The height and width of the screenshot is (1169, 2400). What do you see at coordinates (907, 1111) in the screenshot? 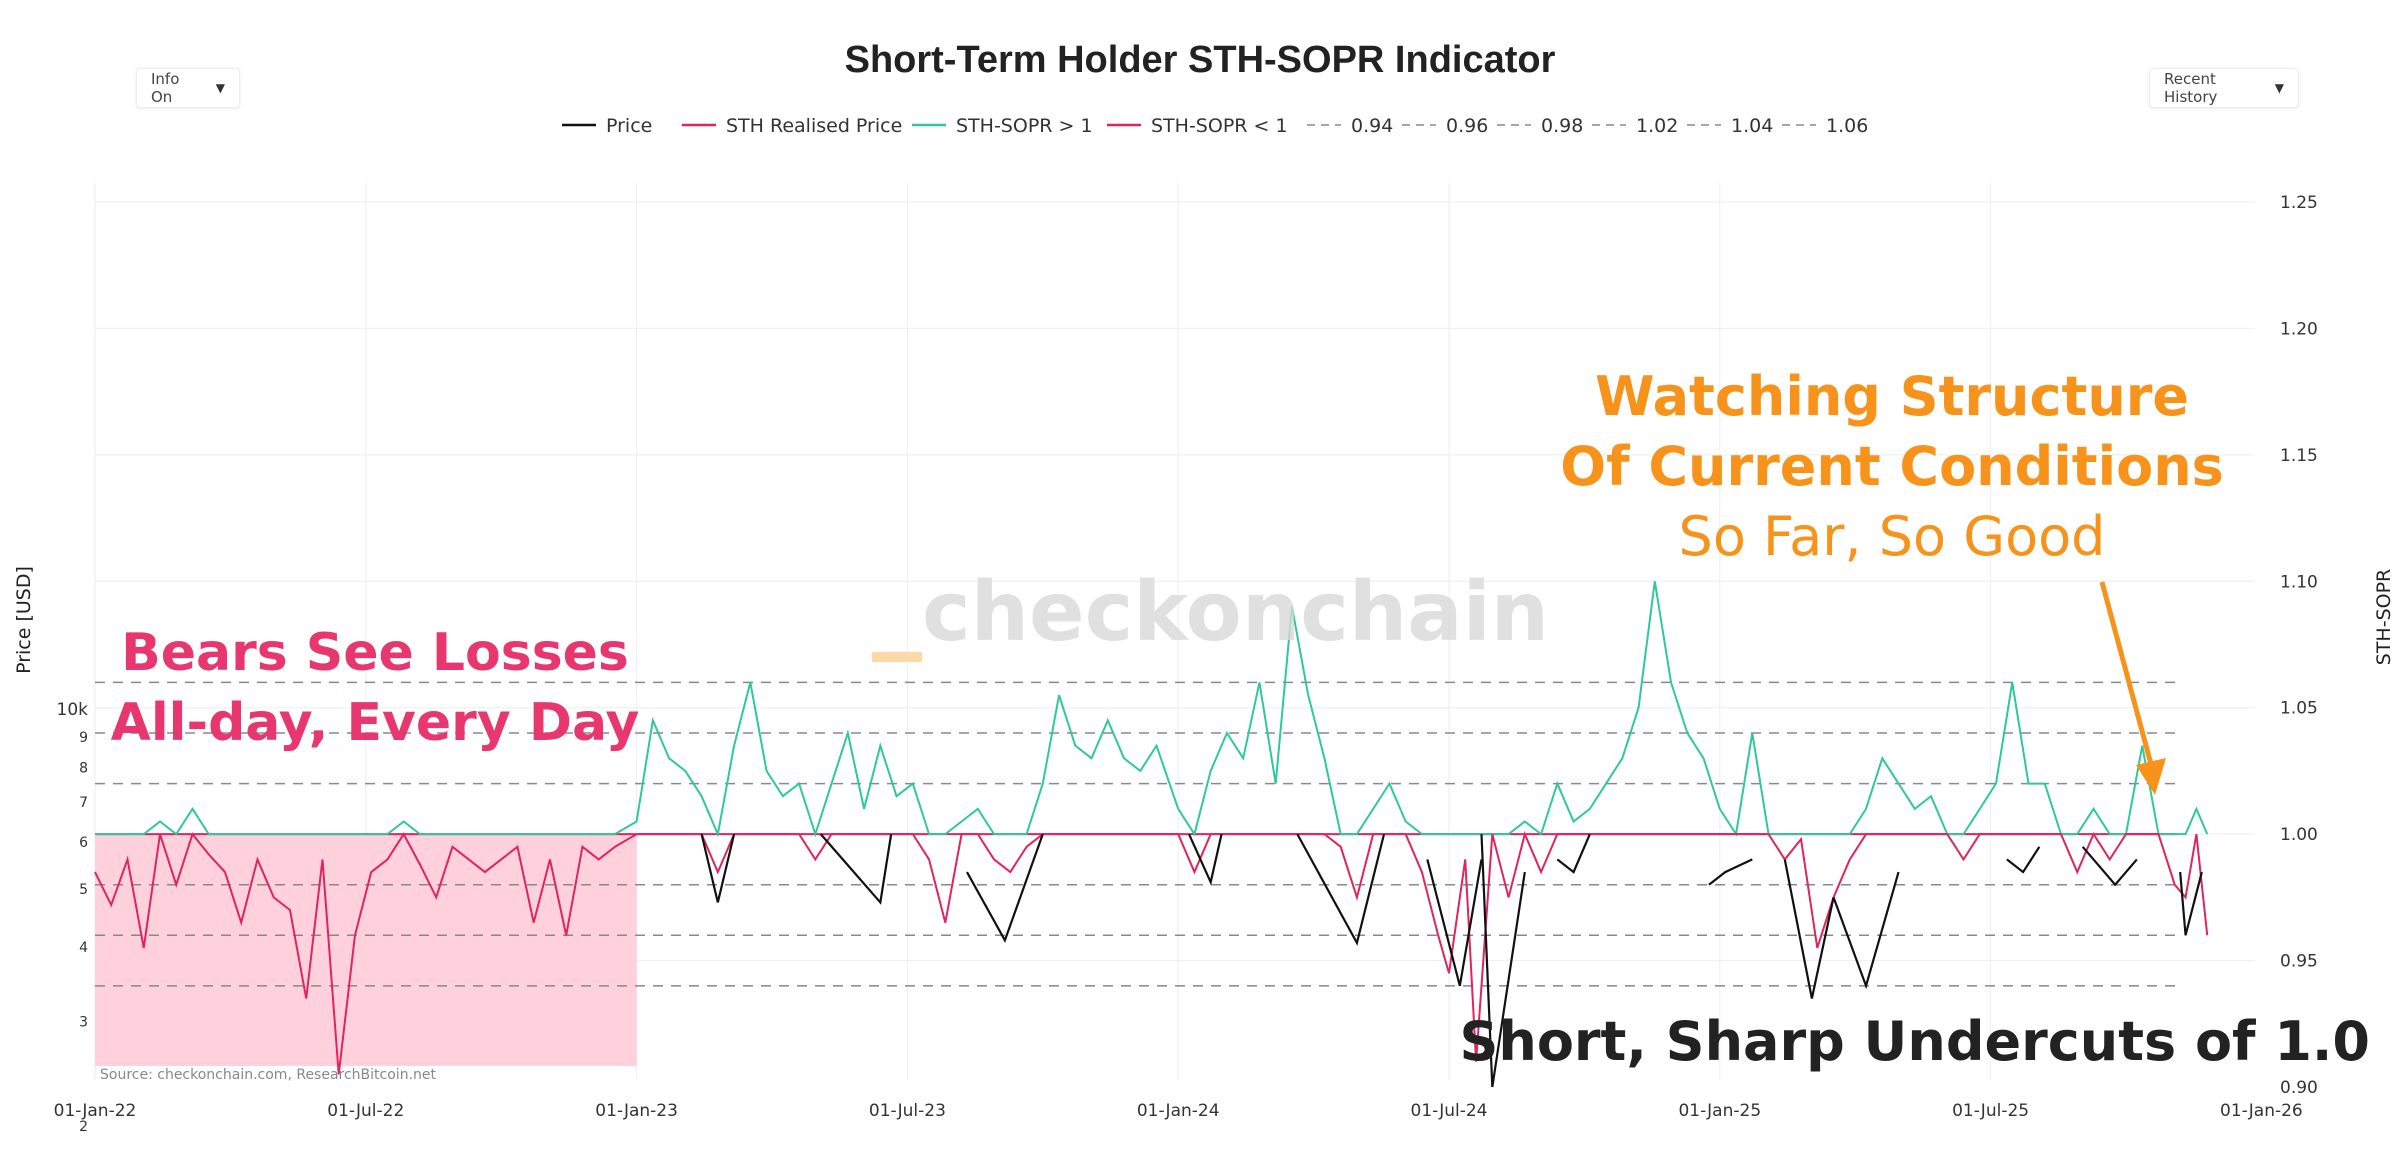
I see `x-tick-label: 01-Jul-23` at bounding box center [907, 1111].